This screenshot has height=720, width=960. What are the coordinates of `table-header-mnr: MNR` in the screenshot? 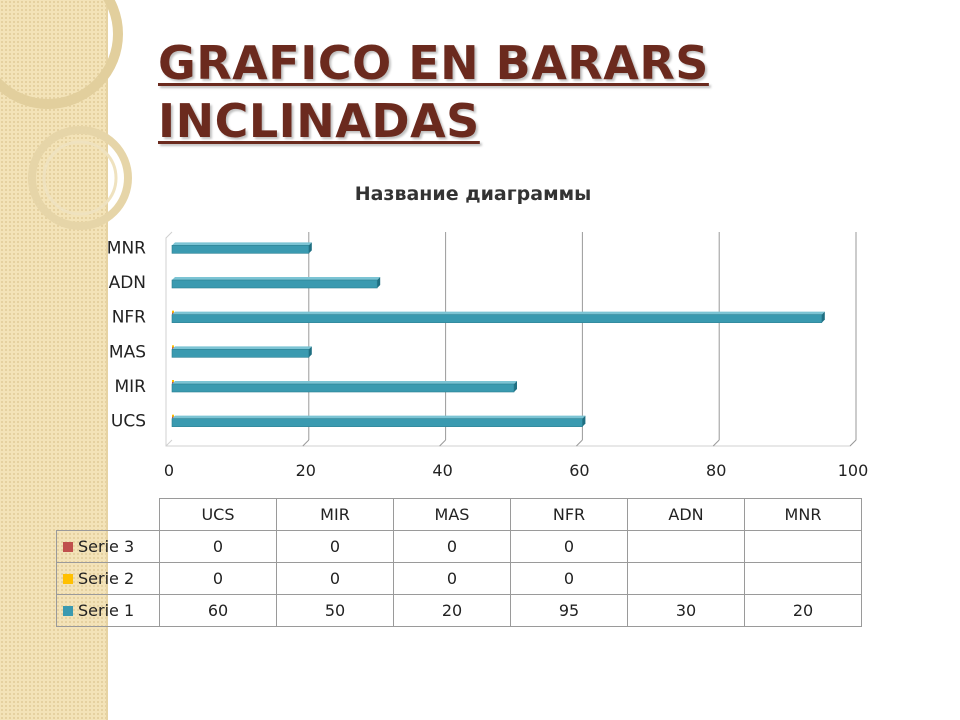 It's located at (803, 514).